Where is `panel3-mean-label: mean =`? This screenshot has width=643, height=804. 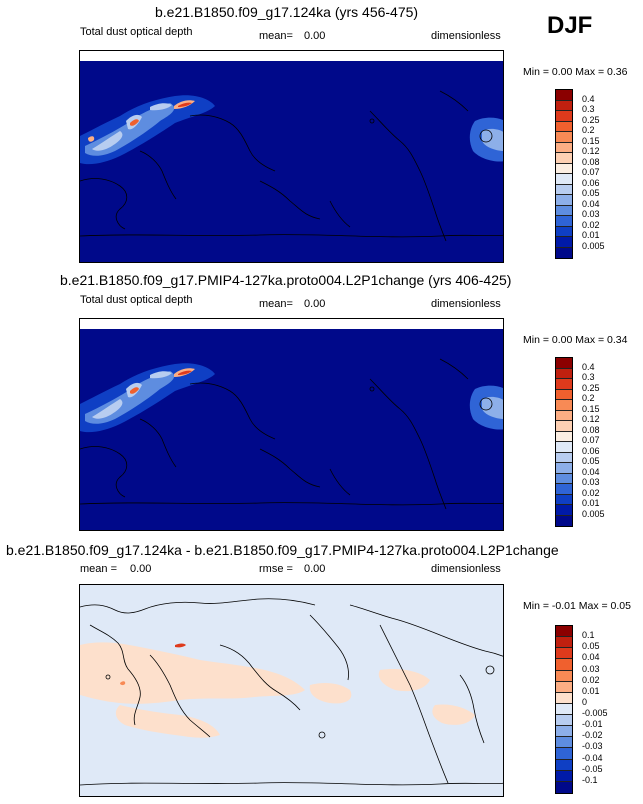
panel3-mean-label: mean = is located at coordinates (98, 569).